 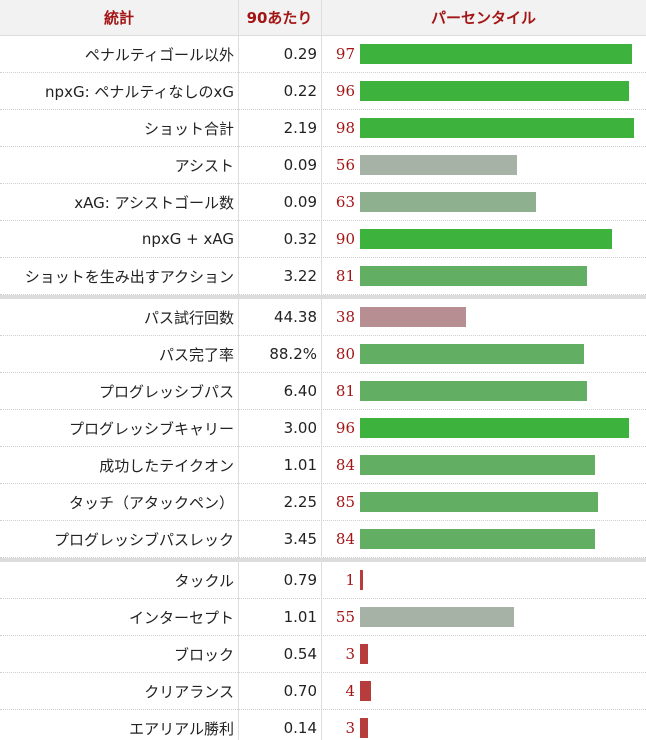 I want to click on table-row: インターセプト 1.01 55, so click(x=323, y=617).